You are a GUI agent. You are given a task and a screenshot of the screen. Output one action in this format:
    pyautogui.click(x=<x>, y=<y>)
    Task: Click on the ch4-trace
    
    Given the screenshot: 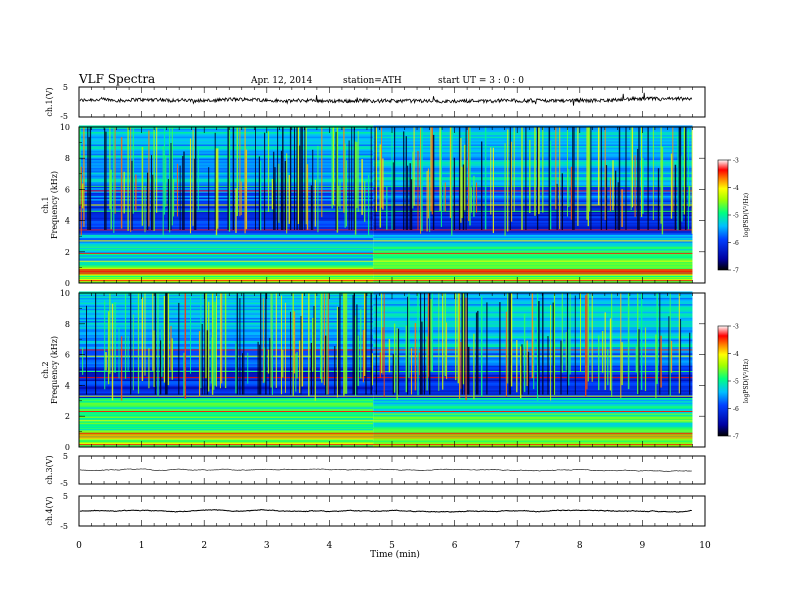 What is the action you would take?
    pyautogui.click(x=385, y=511)
    